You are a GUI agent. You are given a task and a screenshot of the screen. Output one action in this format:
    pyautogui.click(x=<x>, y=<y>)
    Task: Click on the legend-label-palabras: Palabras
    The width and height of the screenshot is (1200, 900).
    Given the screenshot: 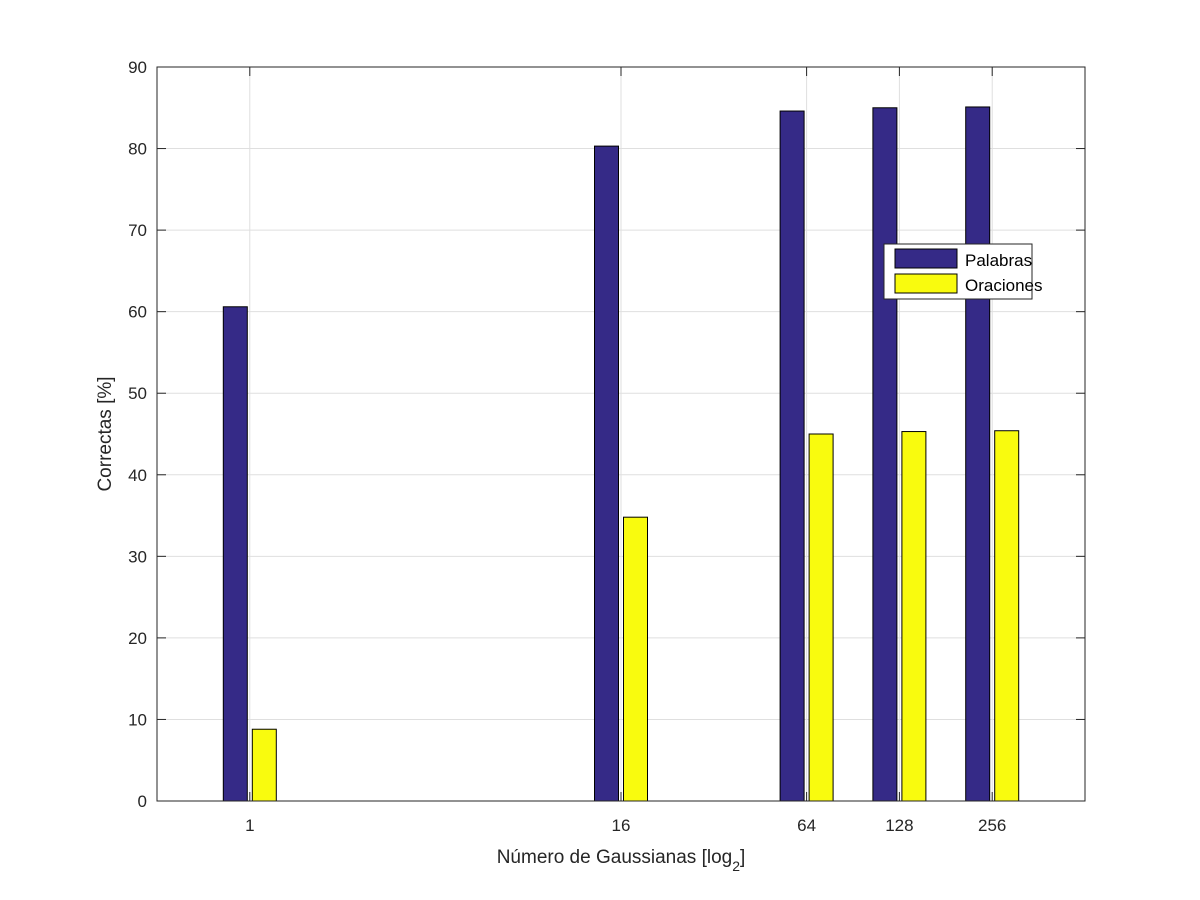 What is the action you would take?
    pyautogui.click(x=998, y=260)
    